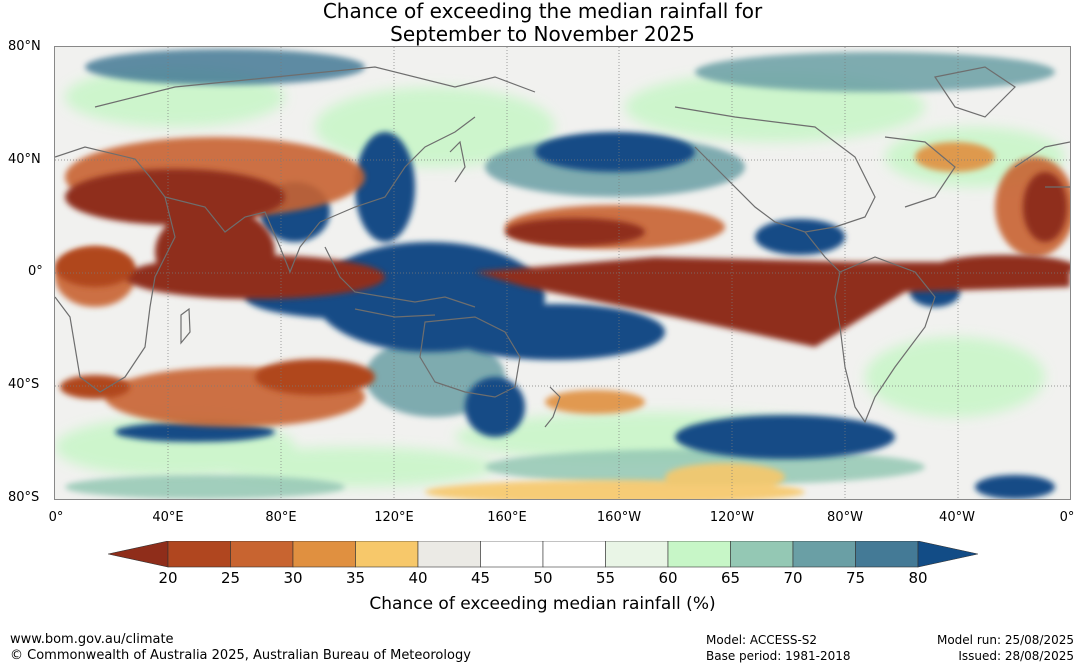 The width and height of the screenshot is (1085, 667). I want to click on lon-label-120w: 120°W, so click(732, 517).